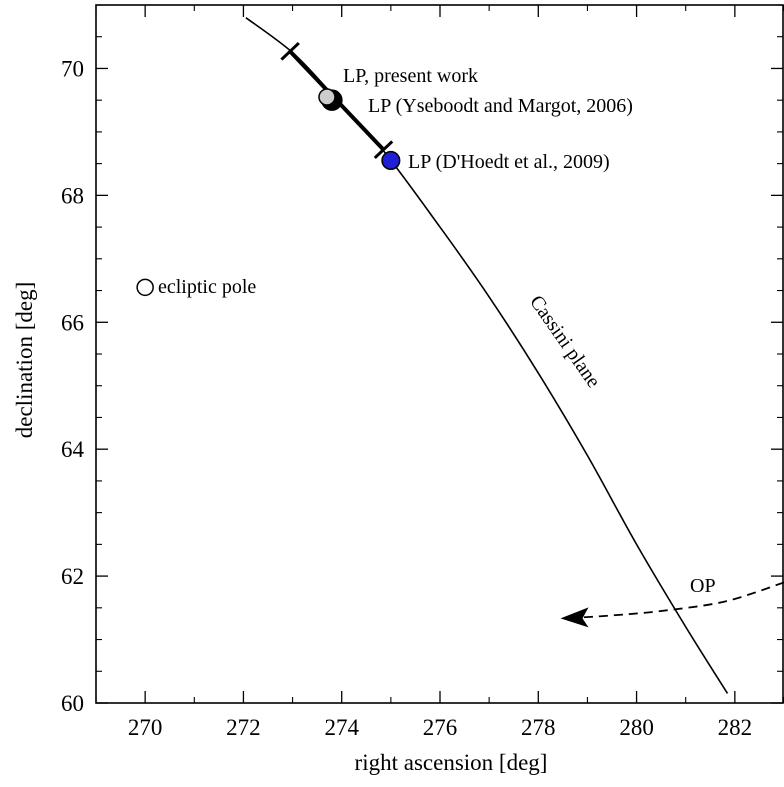 This screenshot has height=787, width=784. What do you see at coordinates (290, 51) in the screenshot?
I see `uncertainty-bar-upper` at bounding box center [290, 51].